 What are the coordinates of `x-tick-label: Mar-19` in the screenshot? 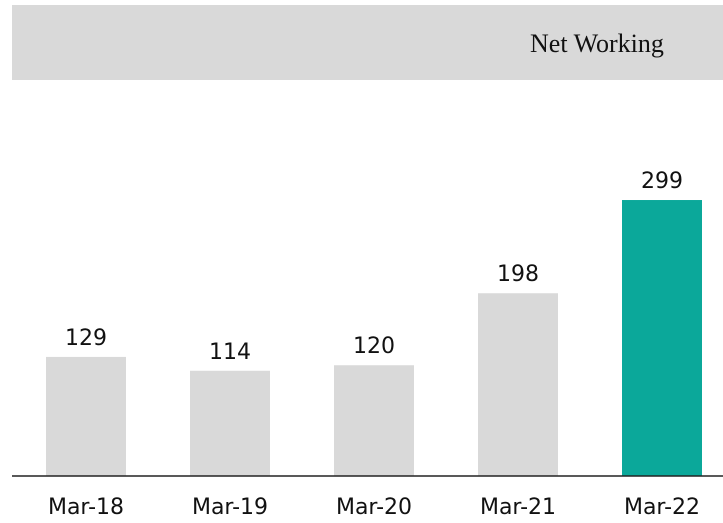 It's located at (230, 507).